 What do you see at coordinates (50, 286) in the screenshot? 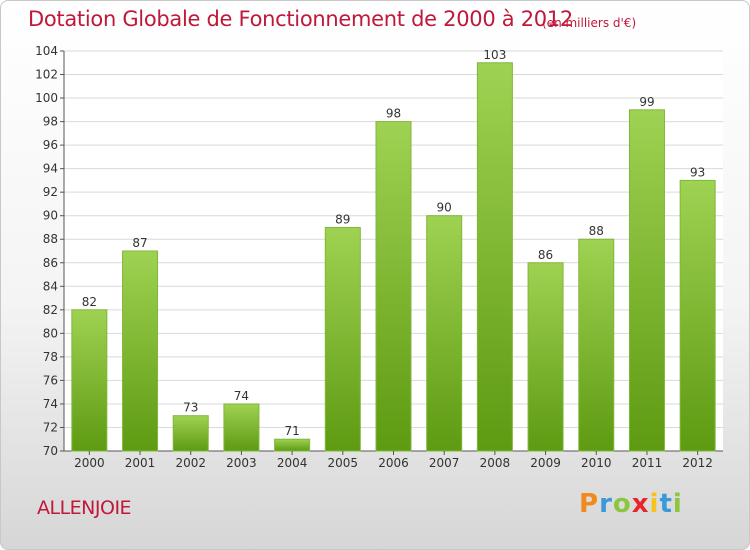
I see `y-tick-label: 84` at bounding box center [50, 286].